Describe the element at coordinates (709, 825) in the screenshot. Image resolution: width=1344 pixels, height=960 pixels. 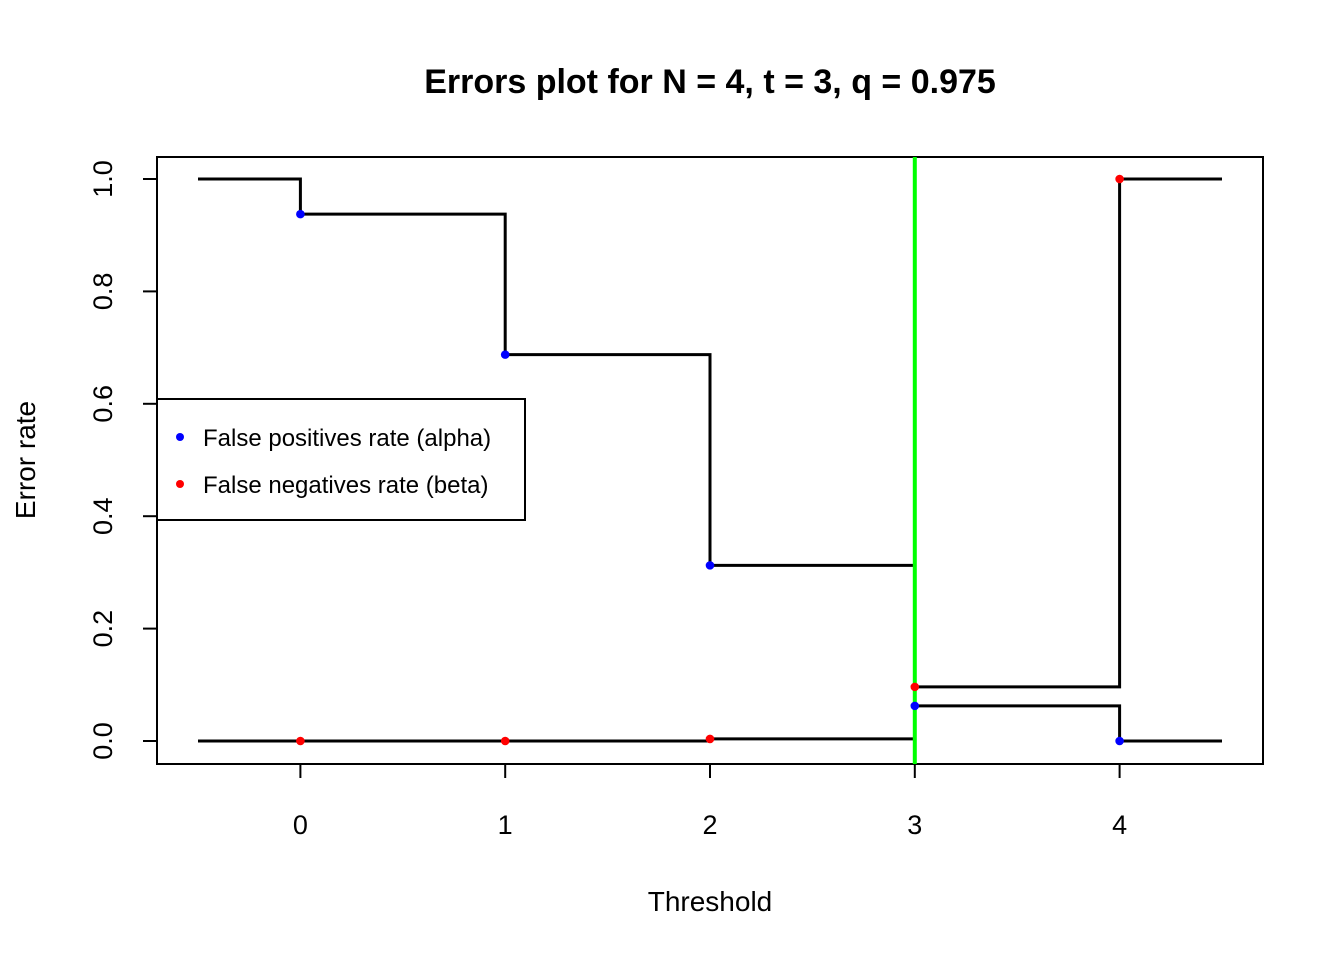
I see `x-axis-tick-label: 2` at that location.